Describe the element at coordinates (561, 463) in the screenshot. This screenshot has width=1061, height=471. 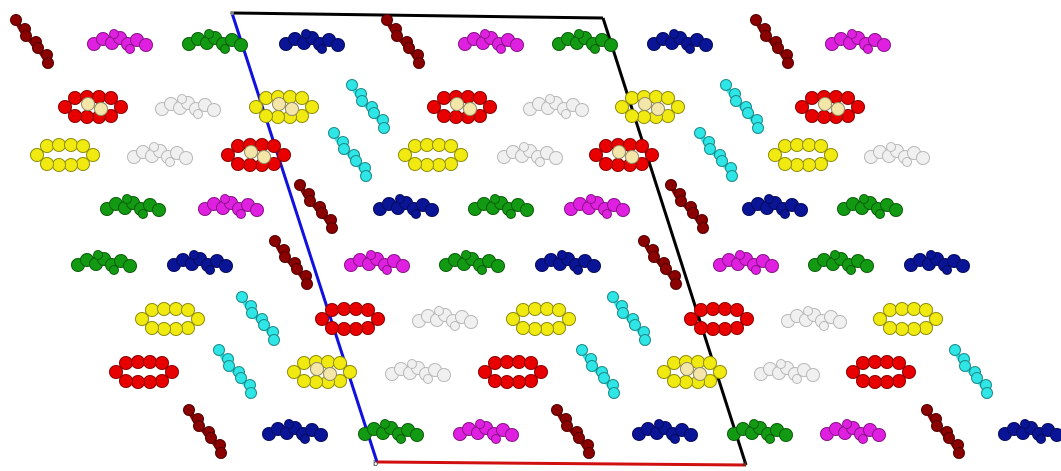
I see `unit-cell-a-axis` at that location.